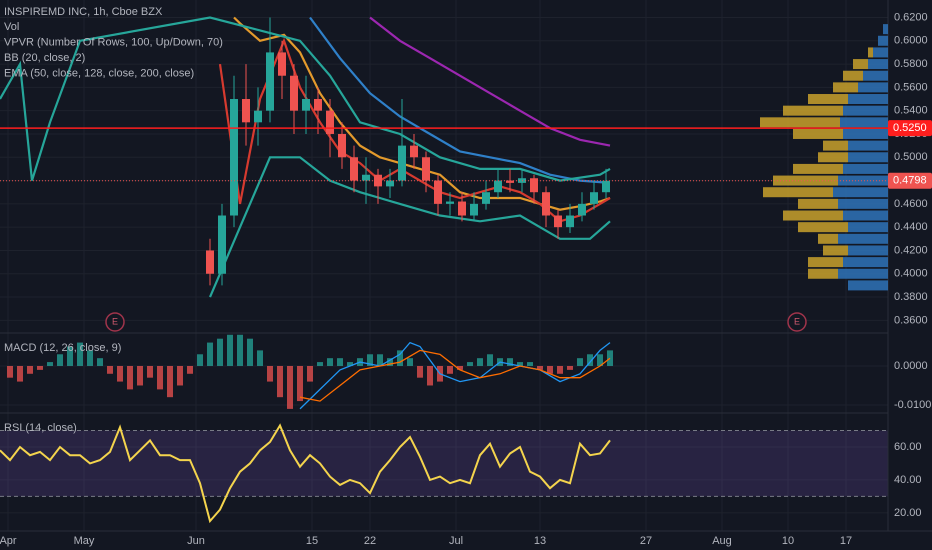 This screenshot has width=932, height=550. Describe the element at coordinates (788, 541) in the screenshot. I see `x-tick-label: 10` at that location.